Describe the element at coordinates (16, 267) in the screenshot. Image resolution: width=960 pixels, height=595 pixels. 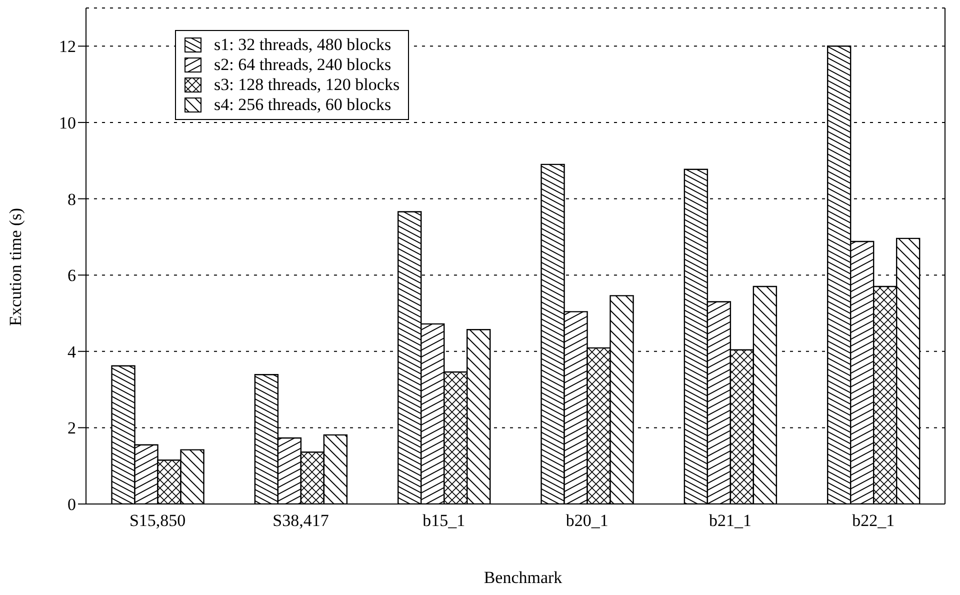
I see `y-axis-title: Excution time (s)` at that location.